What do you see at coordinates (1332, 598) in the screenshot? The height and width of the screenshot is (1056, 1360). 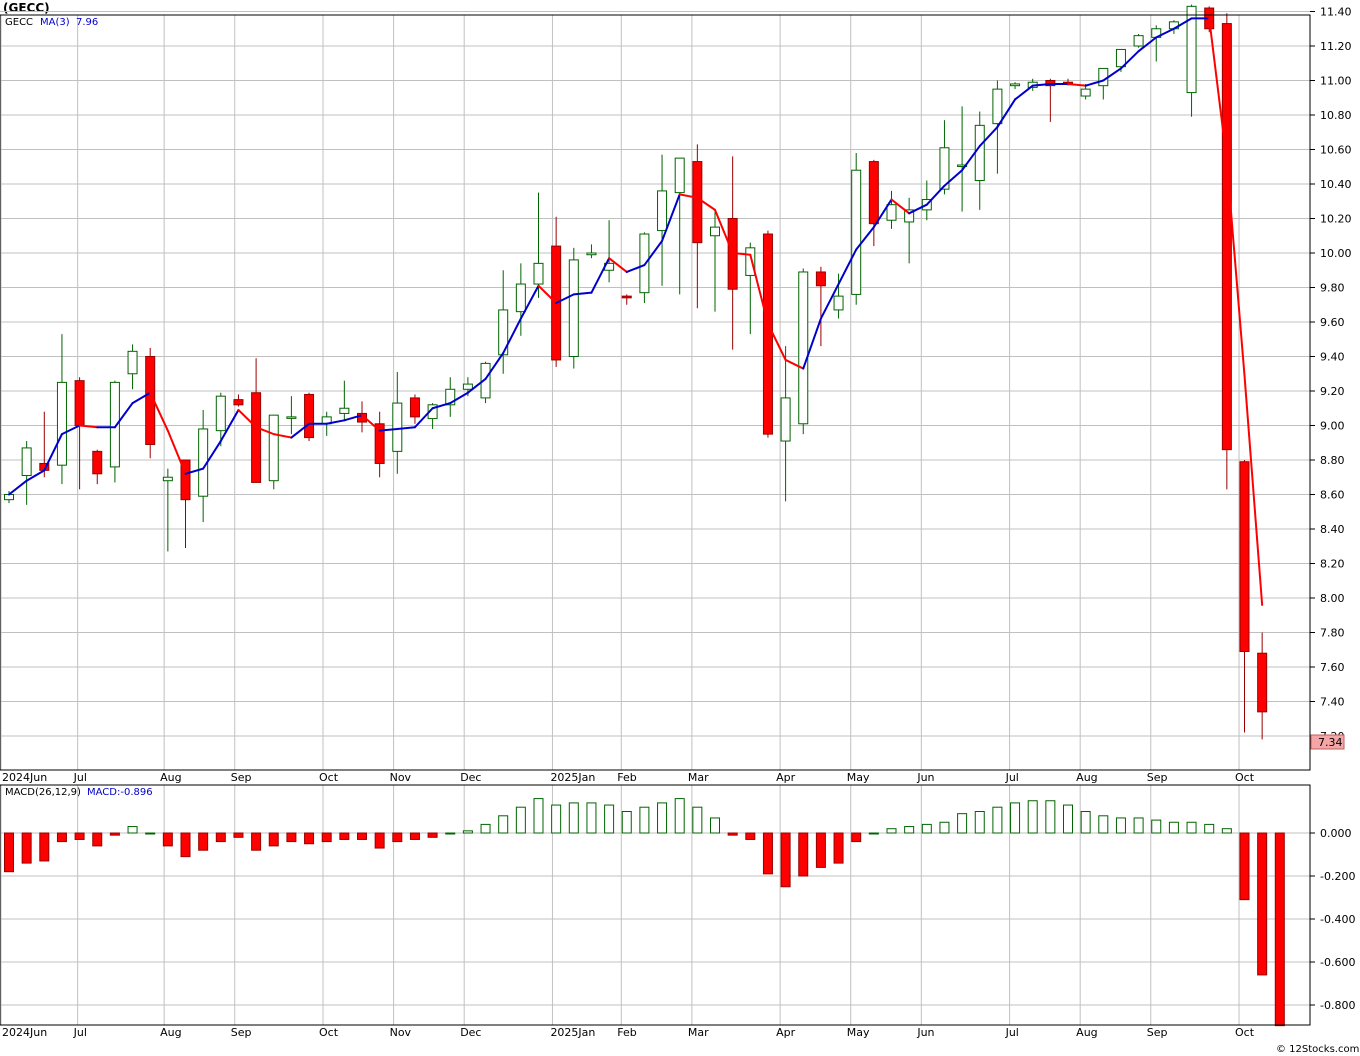 I see `price-y-tick-label: 8.00` at bounding box center [1332, 598].